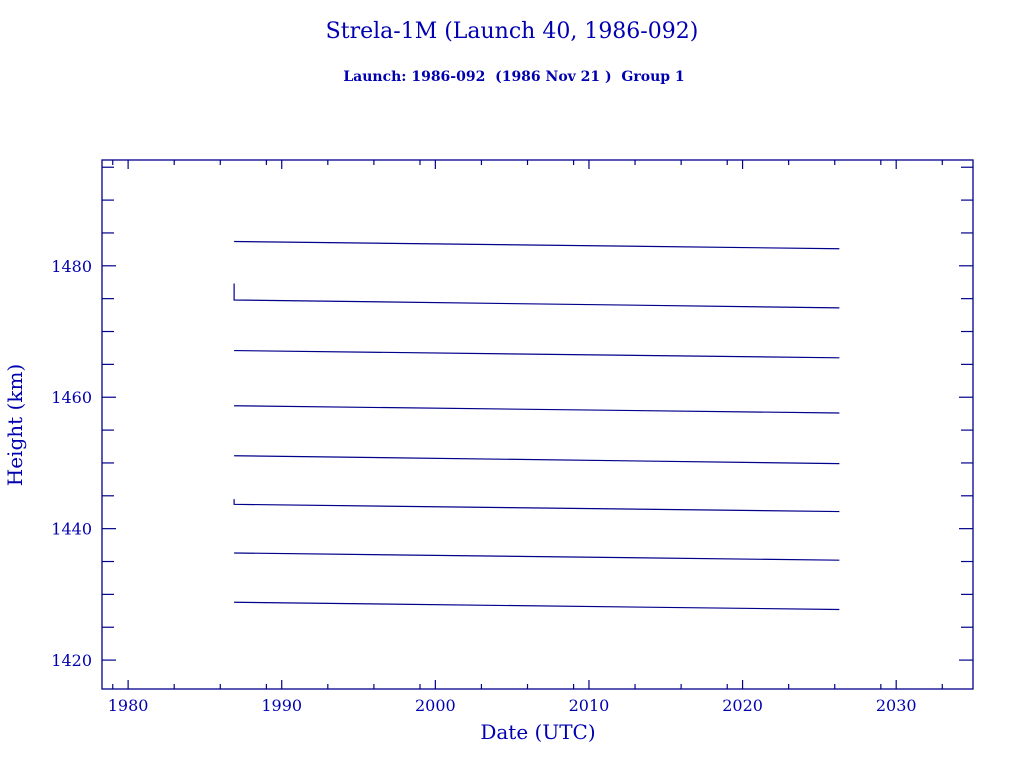 The image size is (1024, 768). I want to click on chart-subtitle: Launch: 1986-092 (1986 Nov 21 ) Group 1, so click(513, 77).